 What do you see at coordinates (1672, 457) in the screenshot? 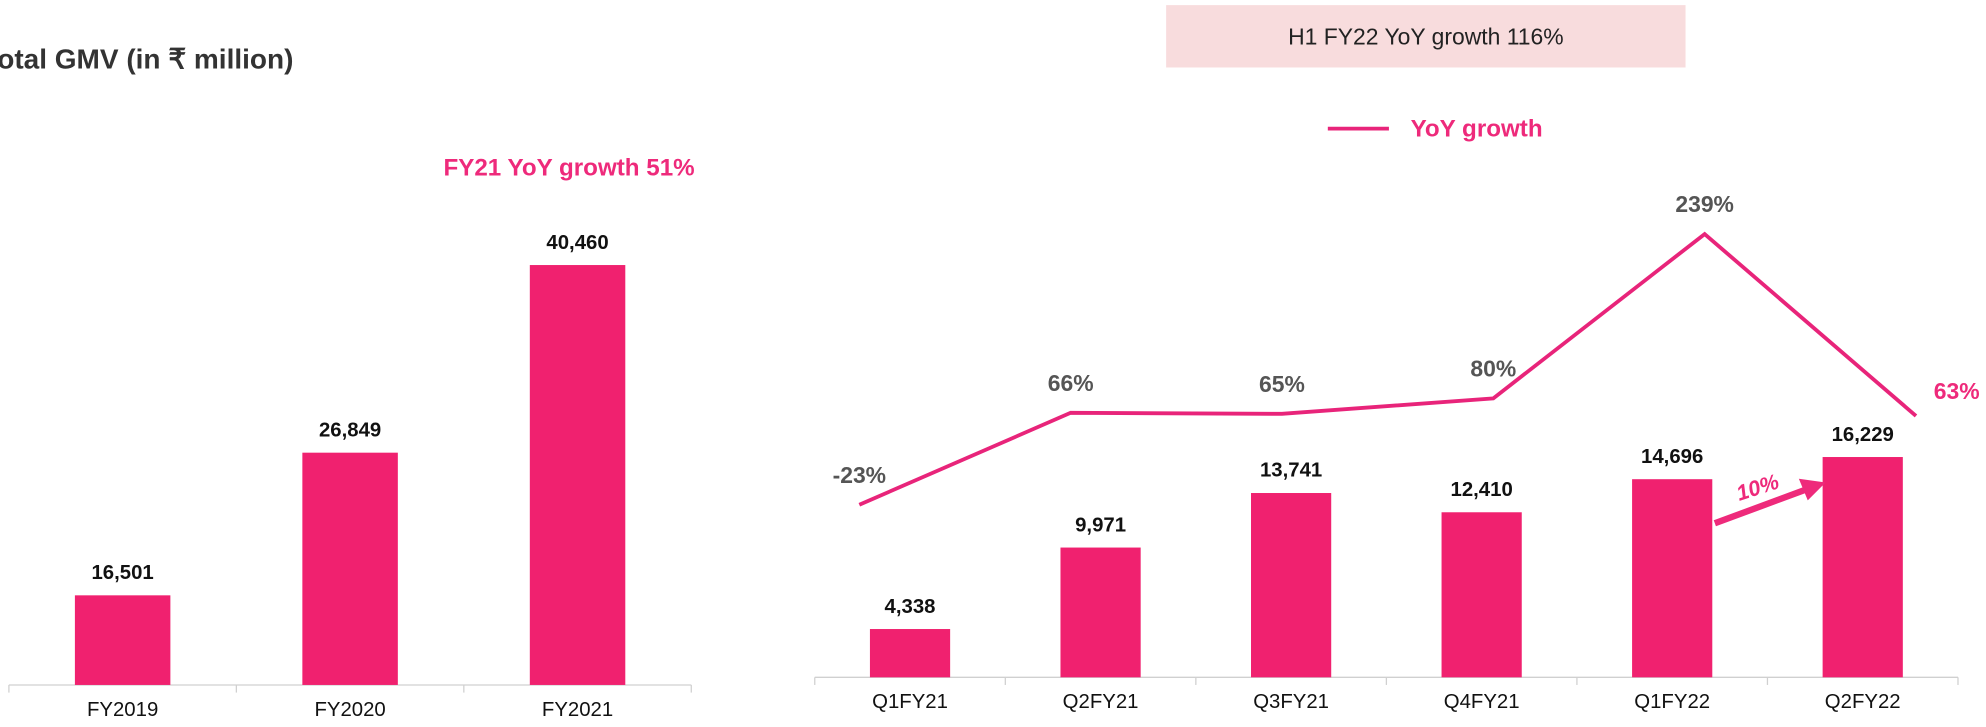
I see `data-label: 14,696` at bounding box center [1672, 457].